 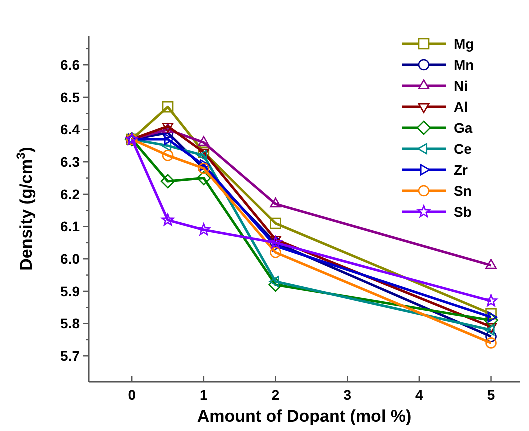 What do you see at coordinates (463, 212) in the screenshot?
I see `legend-label: Sb` at bounding box center [463, 212].